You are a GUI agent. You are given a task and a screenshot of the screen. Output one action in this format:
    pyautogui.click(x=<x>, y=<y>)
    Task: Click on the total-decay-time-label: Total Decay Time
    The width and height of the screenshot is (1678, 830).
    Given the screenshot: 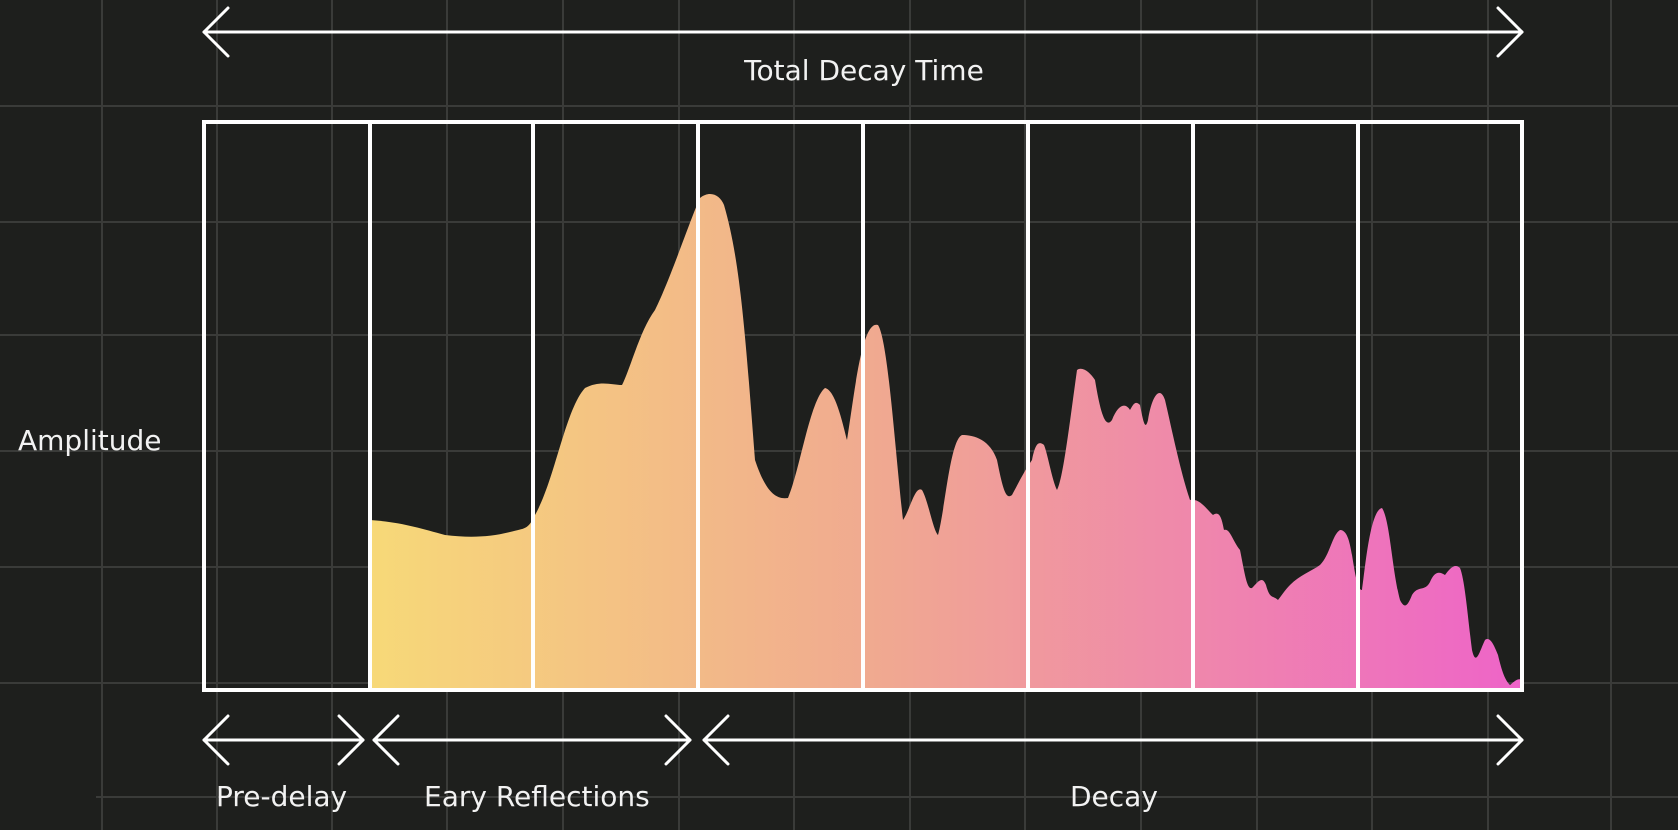 What is the action you would take?
    pyautogui.click(x=864, y=70)
    